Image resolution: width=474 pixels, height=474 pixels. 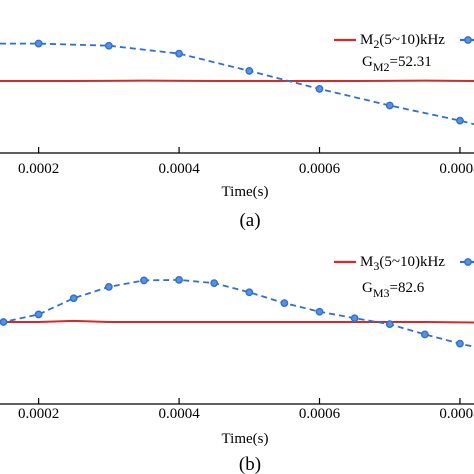 I want to click on legend-entry-label: M3(5~10)kHz, so click(x=402, y=263).